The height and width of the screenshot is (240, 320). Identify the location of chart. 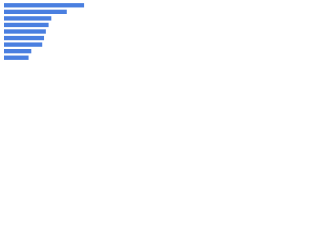
(44, 31).